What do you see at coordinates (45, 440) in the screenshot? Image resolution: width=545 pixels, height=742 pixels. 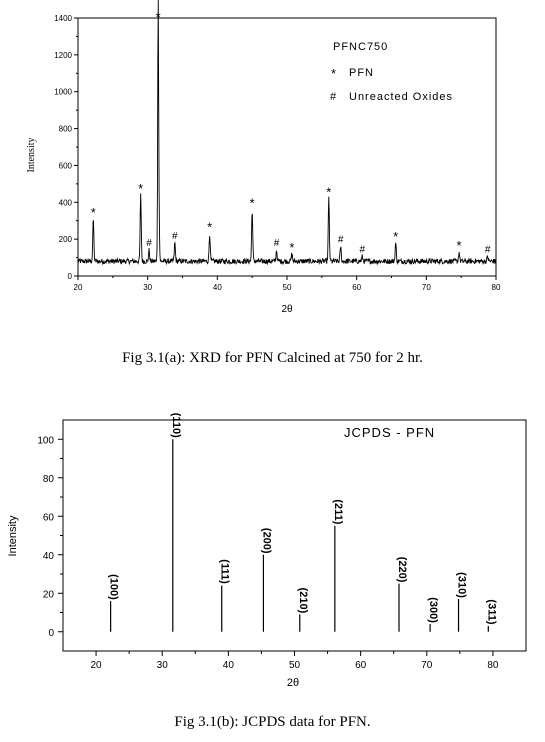 I see `jcpds-y-tick-label: 100` at bounding box center [45, 440].